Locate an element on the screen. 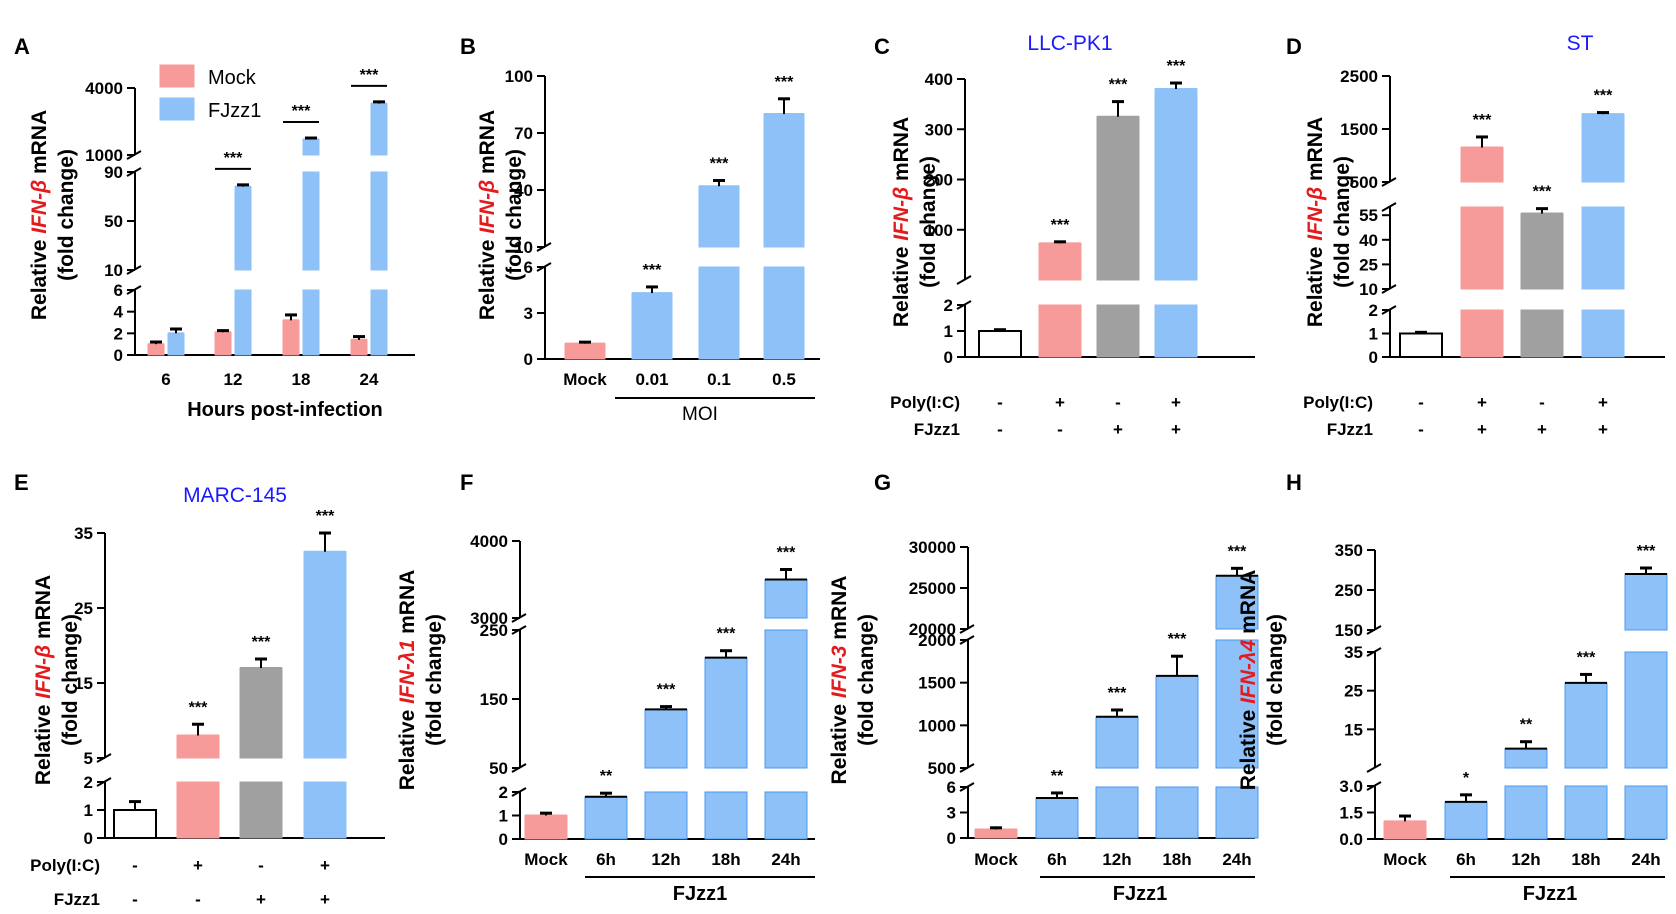  y-tick-label: 150 is located at coordinates (1349, 630).